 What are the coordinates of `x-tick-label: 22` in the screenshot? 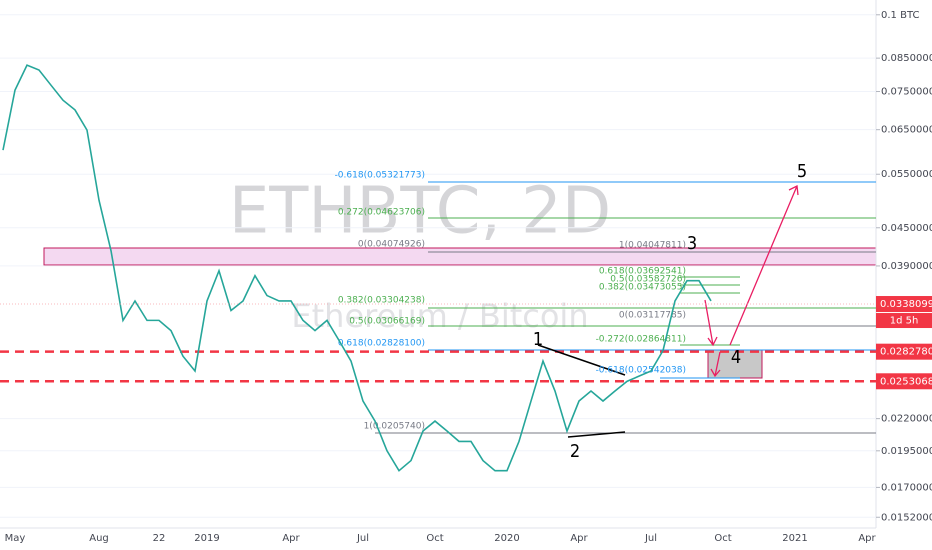 It's located at (159, 538).